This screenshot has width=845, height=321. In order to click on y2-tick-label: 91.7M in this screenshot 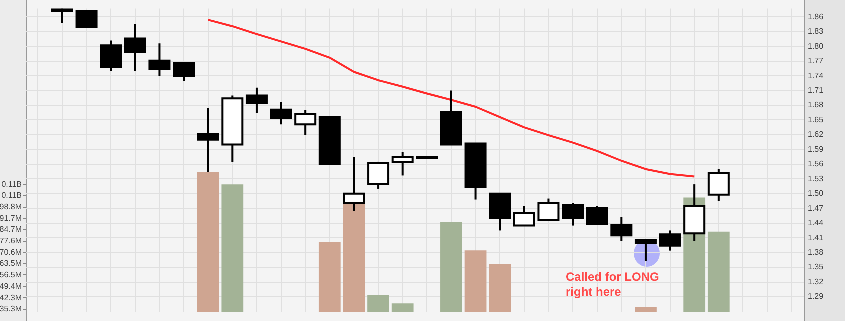, I will do `click(11, 218)`.